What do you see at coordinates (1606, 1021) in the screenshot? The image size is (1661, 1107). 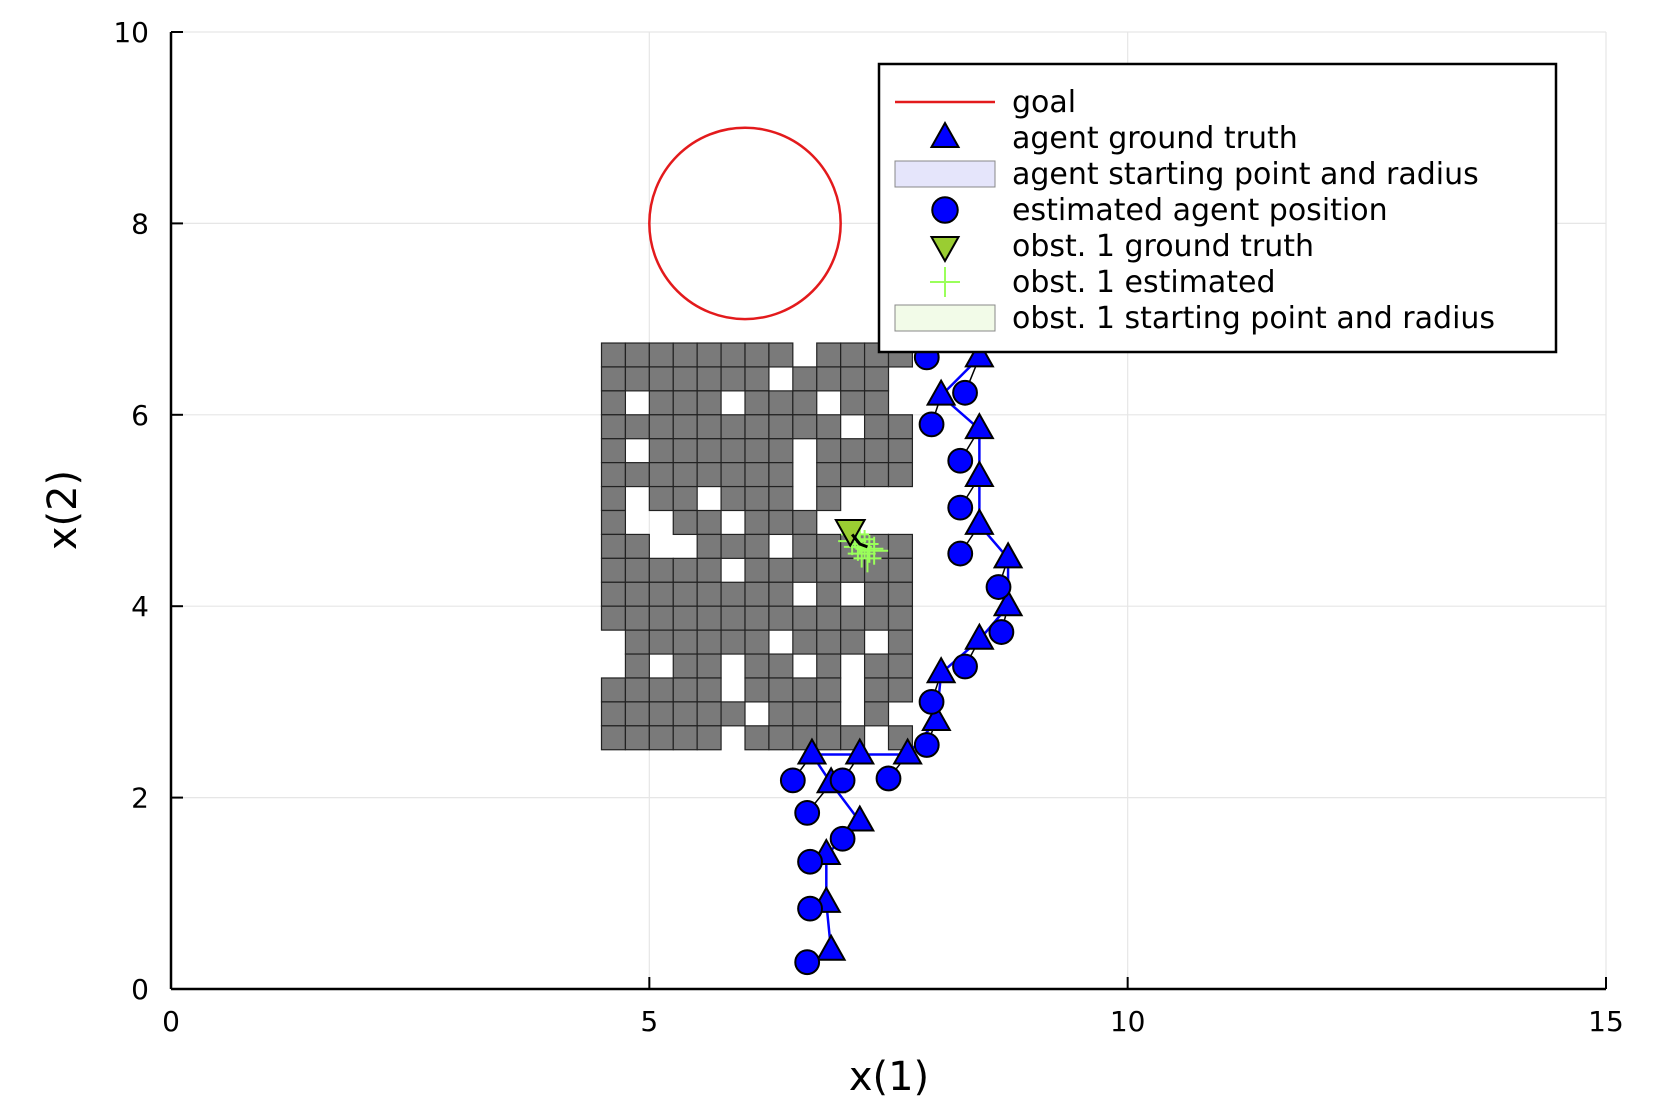 I see `x-tick-label: 15` at bounding box center [1606, 1021].